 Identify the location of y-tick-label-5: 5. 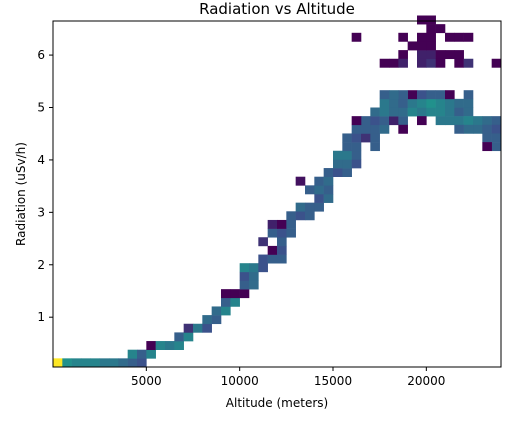
(41, 108).